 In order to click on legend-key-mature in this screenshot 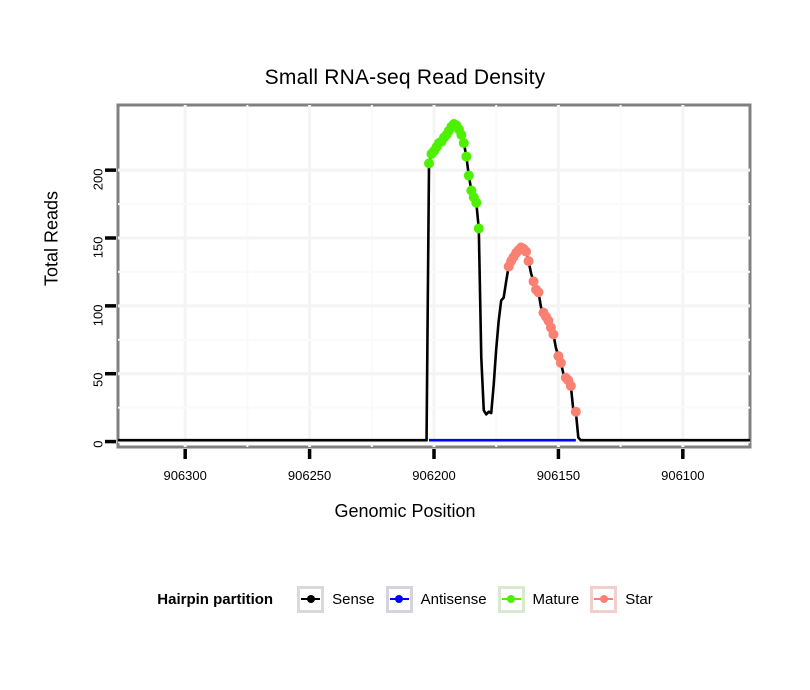, I will do `click(511, 599)`.